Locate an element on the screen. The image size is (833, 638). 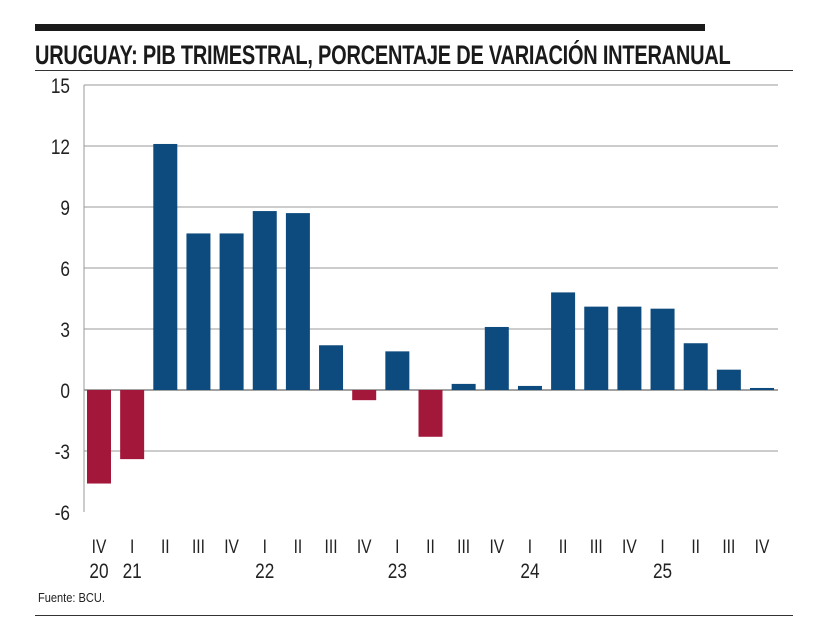
y-tick-label: 0 is located at coordinates (65, 392).